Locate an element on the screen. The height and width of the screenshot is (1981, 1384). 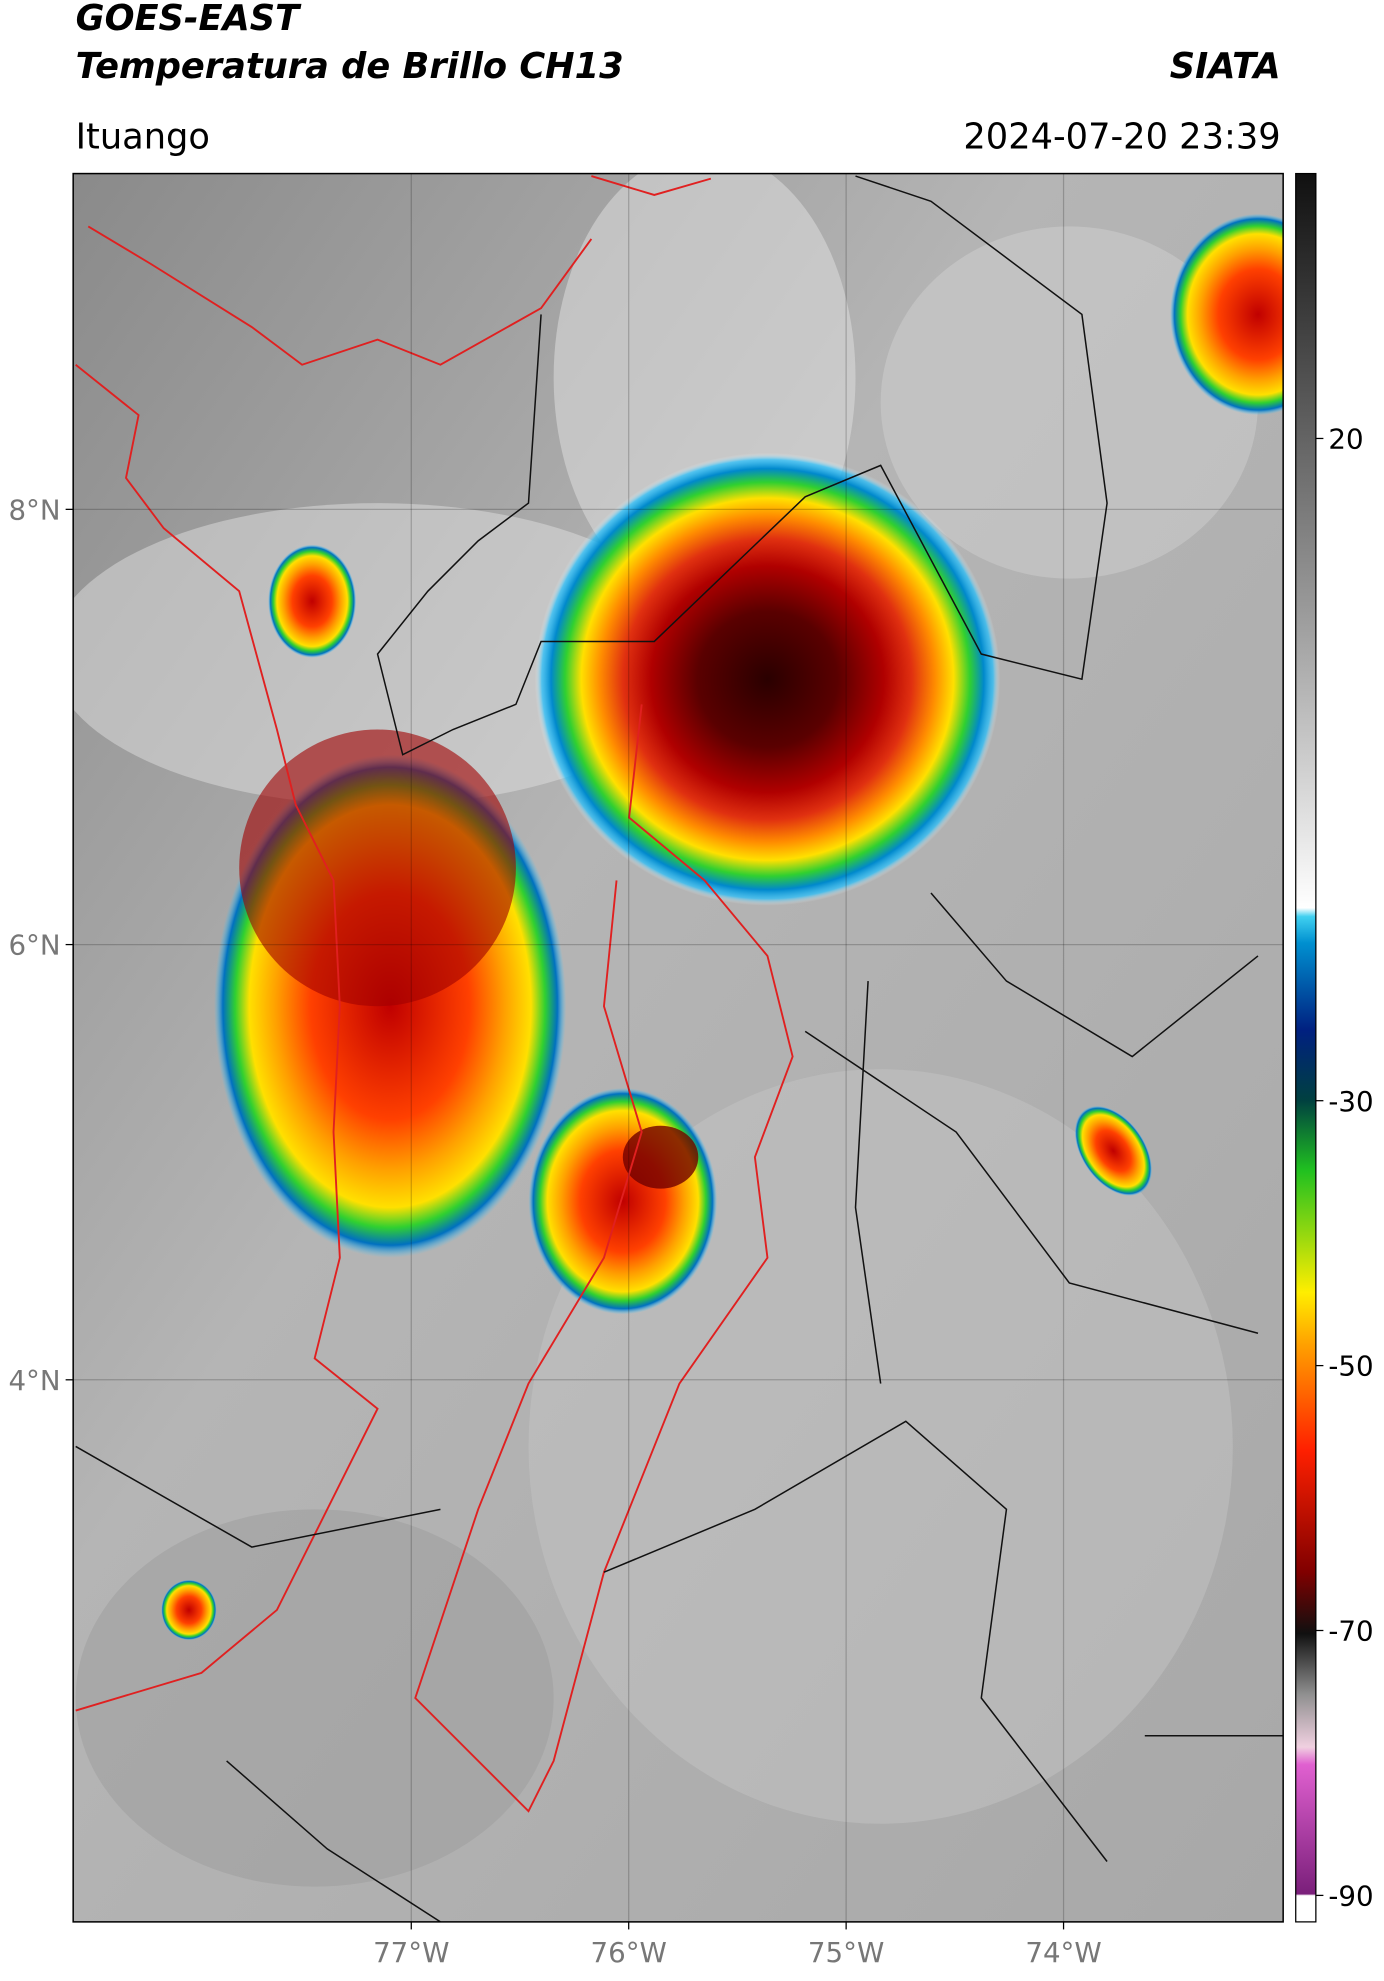
title: GOES-EAST is located at coordinates (189, 19).